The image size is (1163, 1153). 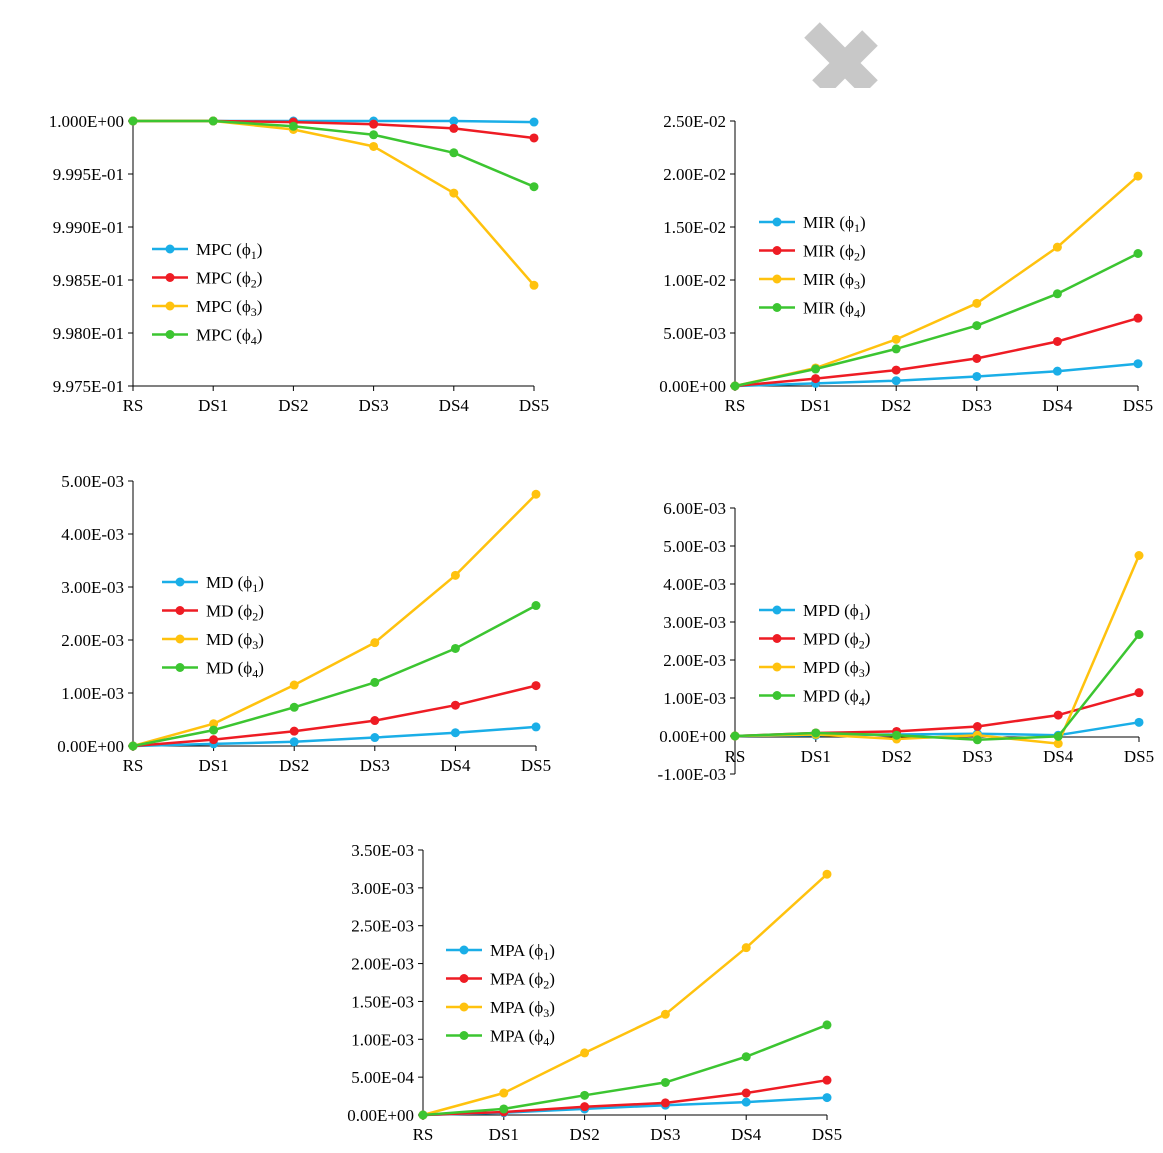 What do you see at coordinates (235, 670) in the screenshot?
I see `legend-label: MD (ϕ4)` at bounding box center [235, 670].